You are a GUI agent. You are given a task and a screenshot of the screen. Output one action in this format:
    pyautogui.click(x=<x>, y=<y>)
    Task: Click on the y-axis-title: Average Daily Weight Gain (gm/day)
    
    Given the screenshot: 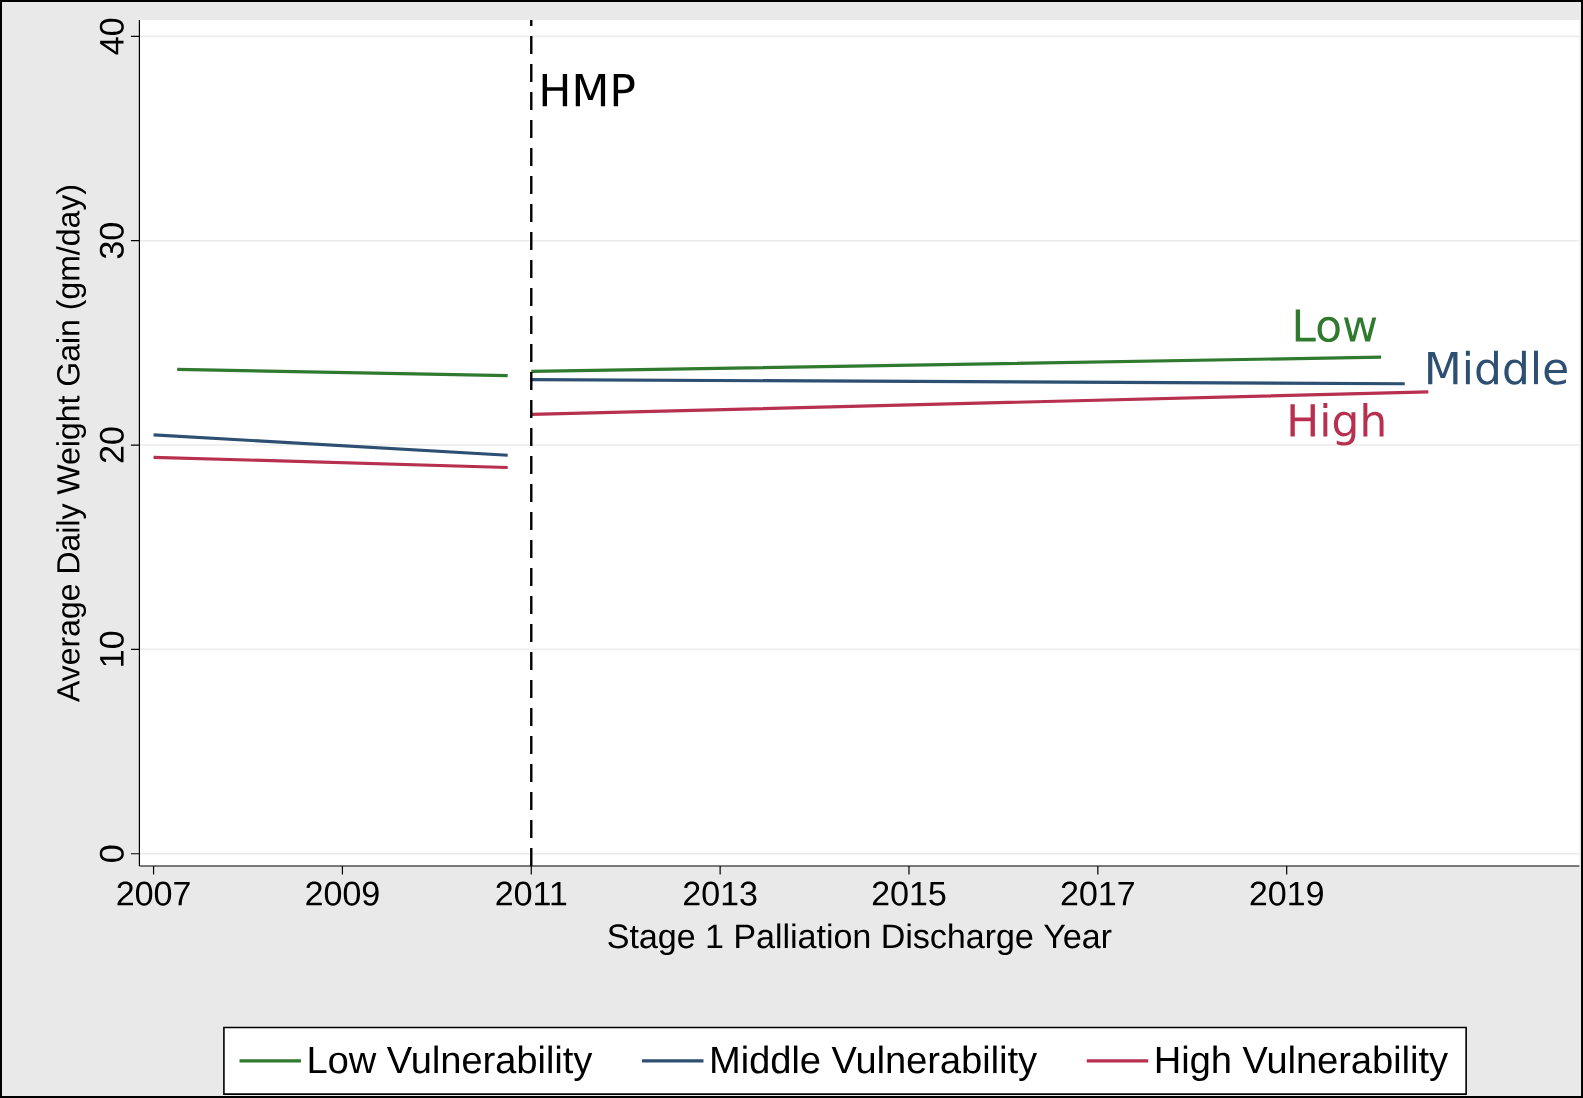 What is the action you would take?
    pyautogui.click(x=71, y=444)
    